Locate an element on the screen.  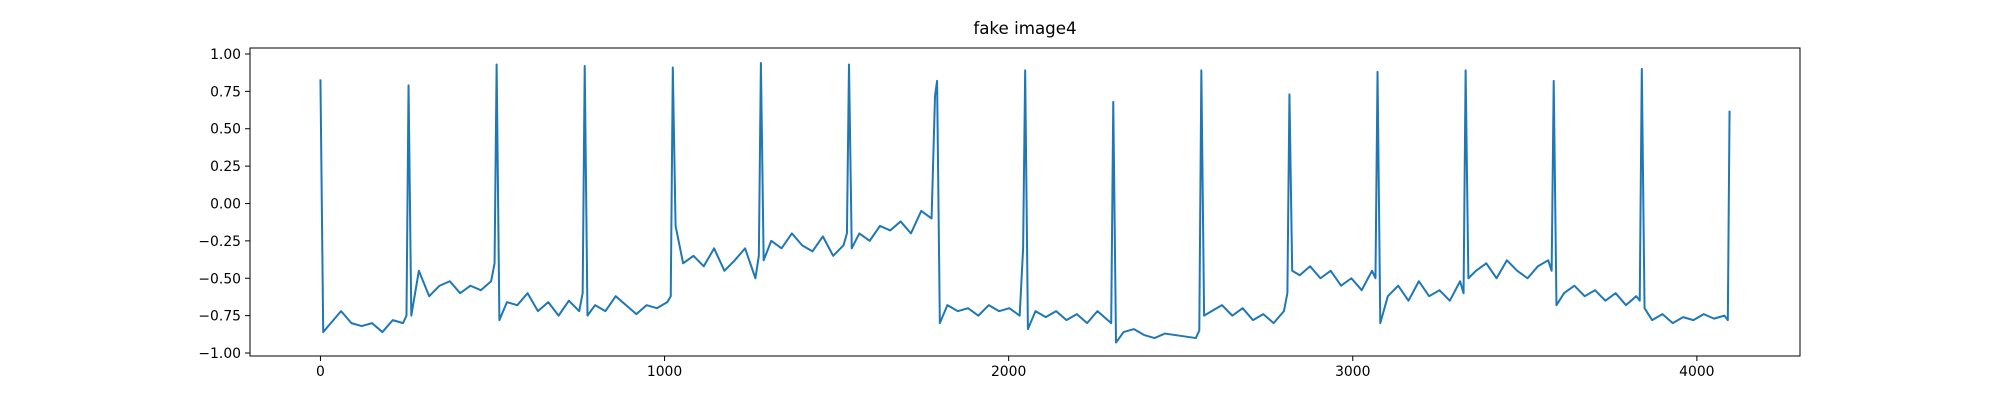
y-tick-label: −0.75 is located at coordinates (219, 317).